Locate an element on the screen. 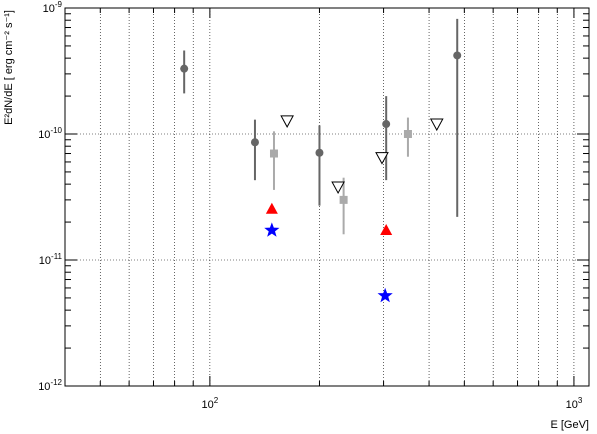 The height and width of the screenshot is (434, 597). y-tick-label: 10-10 is located at coordinates (50, 133).